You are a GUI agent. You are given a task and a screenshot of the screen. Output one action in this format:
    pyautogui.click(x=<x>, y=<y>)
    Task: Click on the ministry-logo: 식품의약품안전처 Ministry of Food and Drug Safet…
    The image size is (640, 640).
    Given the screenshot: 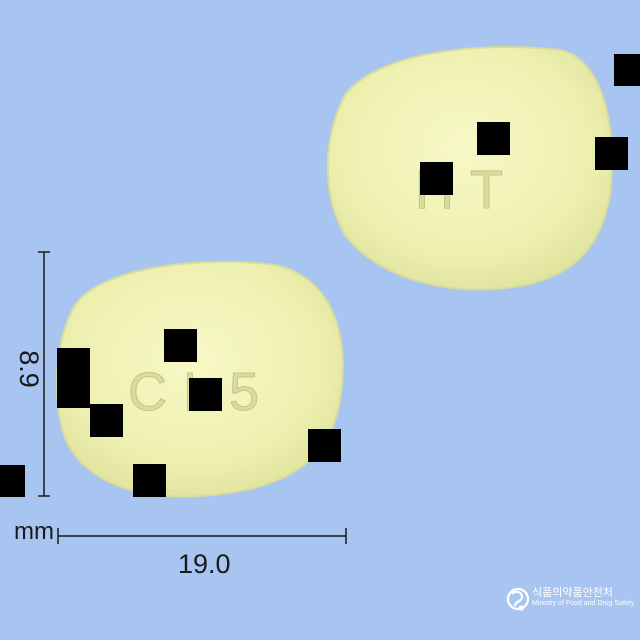 What is the action you would take?
    pyautogui.click(x=570, y=604)
    